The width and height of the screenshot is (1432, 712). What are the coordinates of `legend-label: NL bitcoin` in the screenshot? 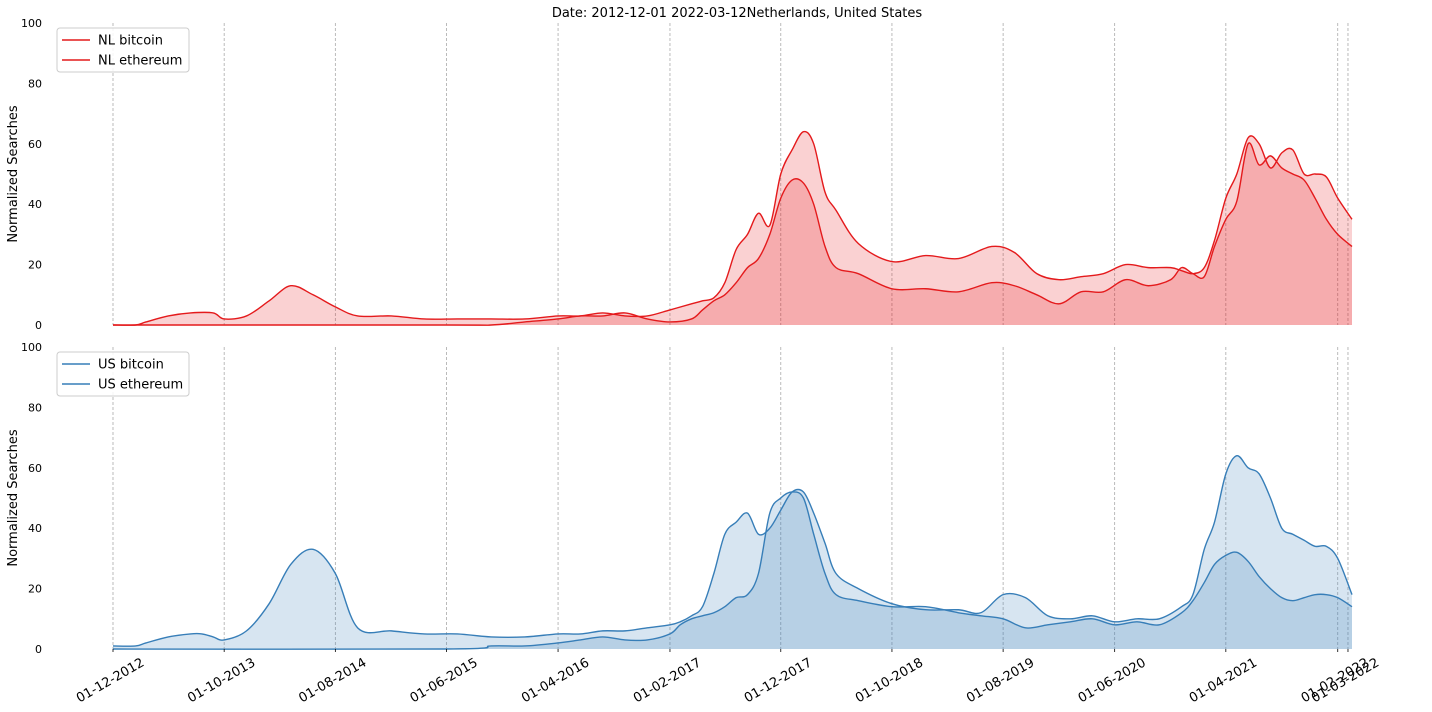 It's located at (130, 41).